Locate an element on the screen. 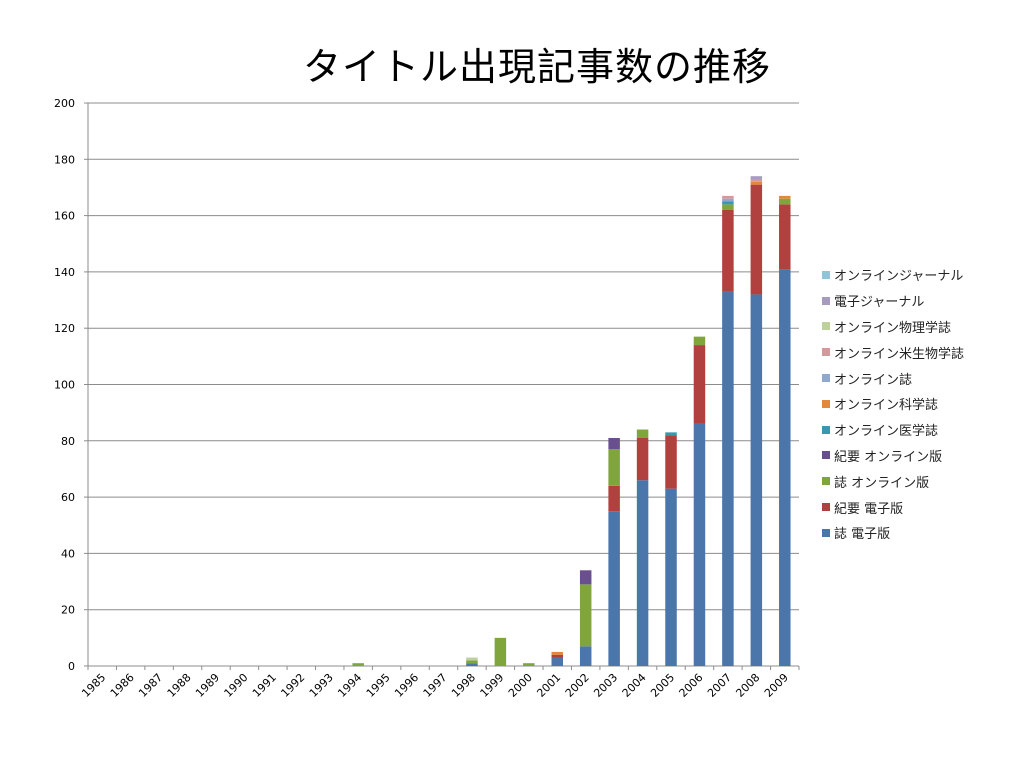 Image resolution: width=1024 pixels, height=768 pixels. legend-item: 誌 電子版 is located at coordinates (893, 533).